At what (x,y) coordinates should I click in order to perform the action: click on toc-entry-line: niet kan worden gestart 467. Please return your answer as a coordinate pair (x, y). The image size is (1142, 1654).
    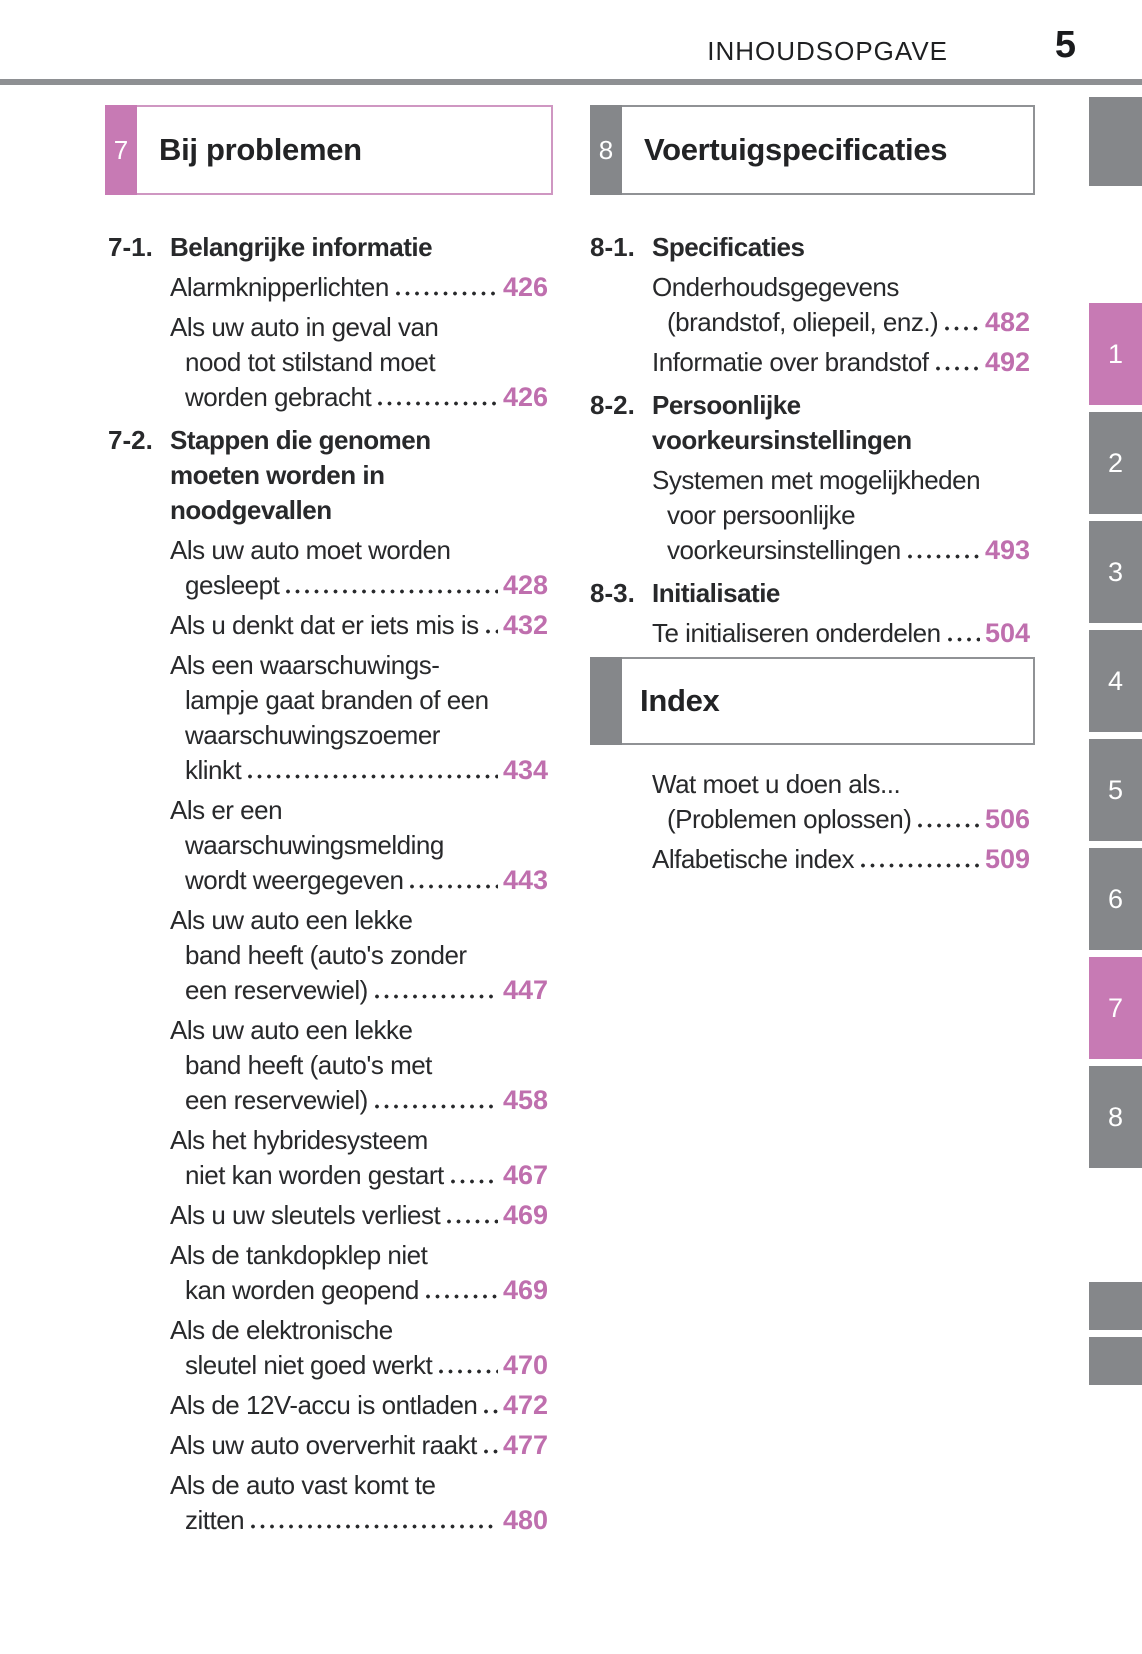
    Looking at the image, I should click on (328, 1175).